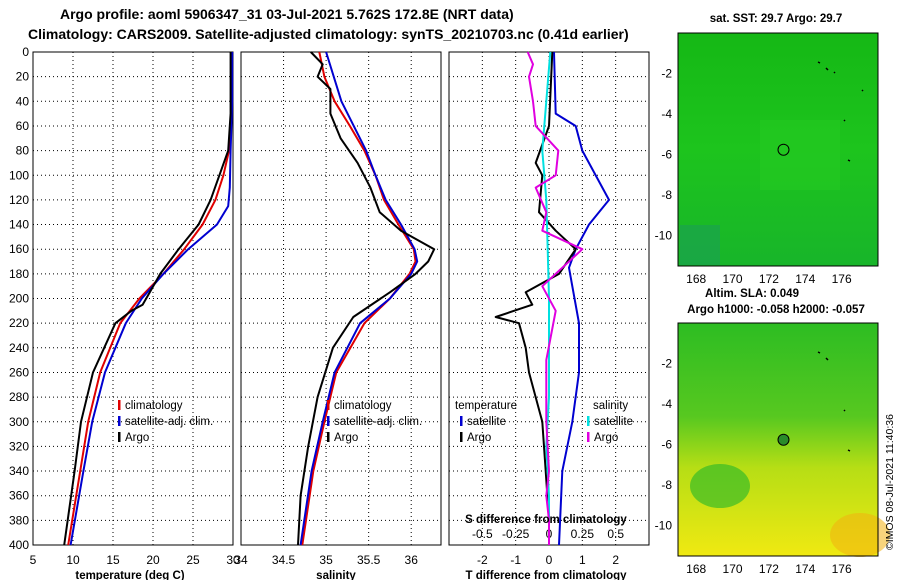  I want to click on x-tick-label: 36, so click(412, 560).